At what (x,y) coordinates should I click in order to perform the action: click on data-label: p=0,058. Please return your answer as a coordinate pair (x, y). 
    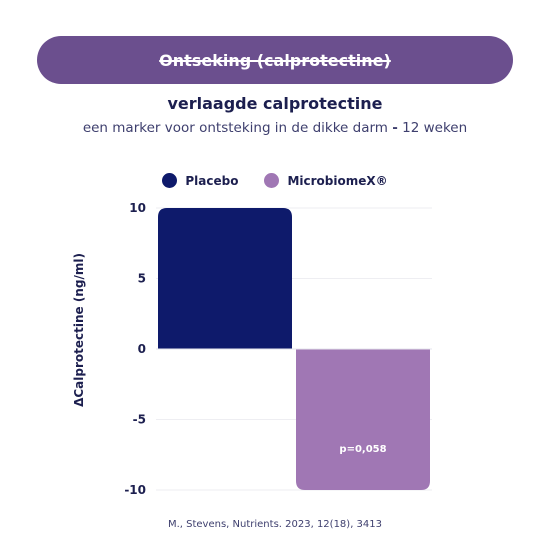
    Looking at the image, I should click on (362, 449).